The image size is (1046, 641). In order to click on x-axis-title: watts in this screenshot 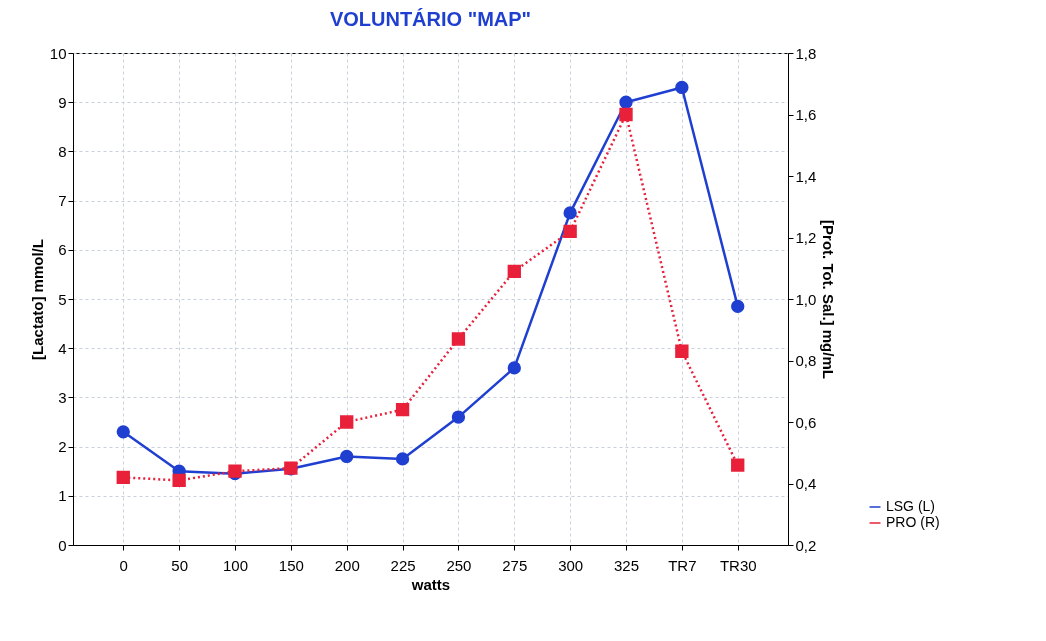, I will do `click(430, 584)`.